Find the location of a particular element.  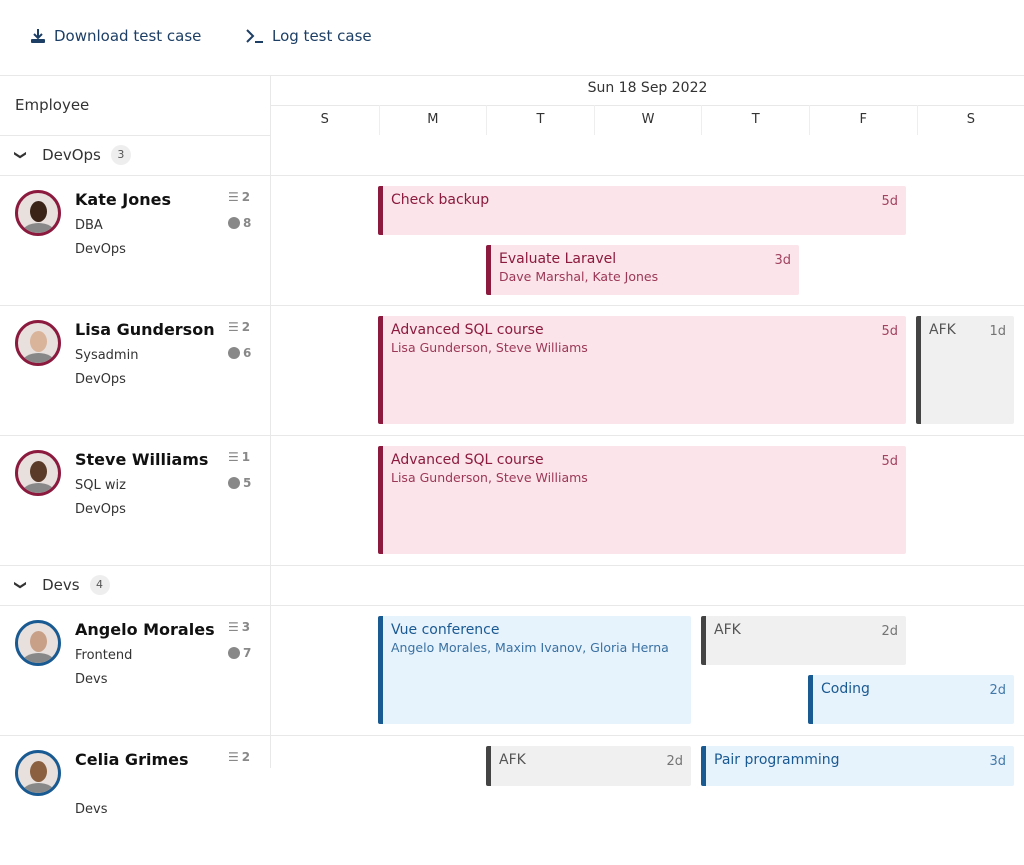

group-name: DevOps is located at coordinates (71, 155).